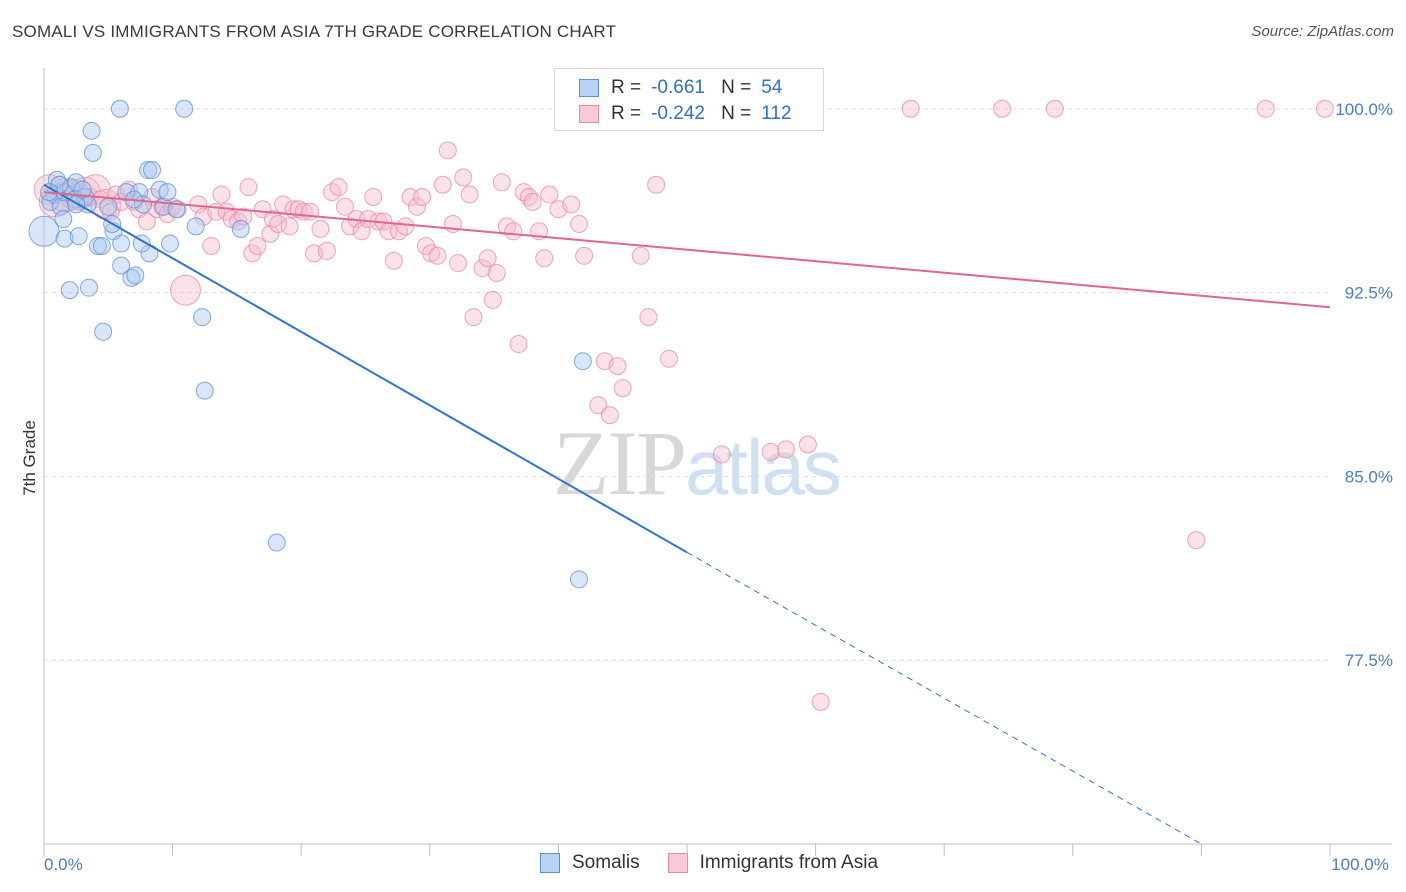  What do you see at coordinates (606, 862) in the screenshot?
I see `somalis-legend-label: Somalis` at bounding box center [606, 862].